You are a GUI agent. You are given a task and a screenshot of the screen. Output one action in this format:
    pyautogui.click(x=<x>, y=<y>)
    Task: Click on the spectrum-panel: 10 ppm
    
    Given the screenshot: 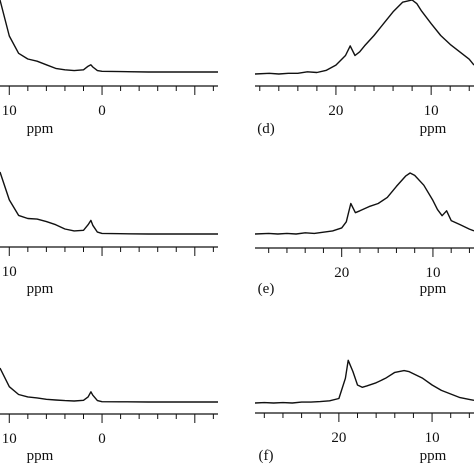 What is the action you would take?
    pyautogui.click(x=109, y=234)
    